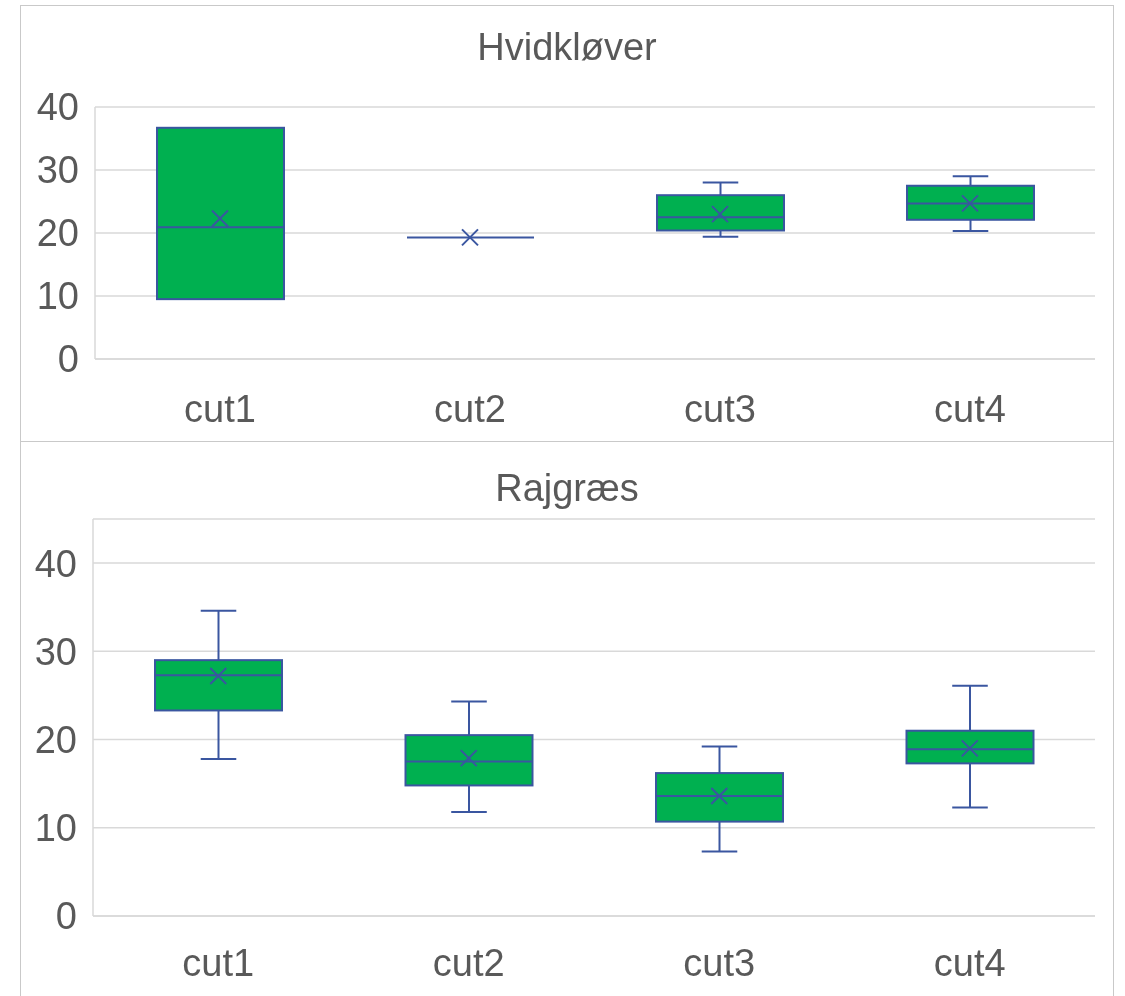 Image resolution: width=1125 pixels, height=996 pixels. I want to click on chart-title: Rajgræs, so click(567, 488).